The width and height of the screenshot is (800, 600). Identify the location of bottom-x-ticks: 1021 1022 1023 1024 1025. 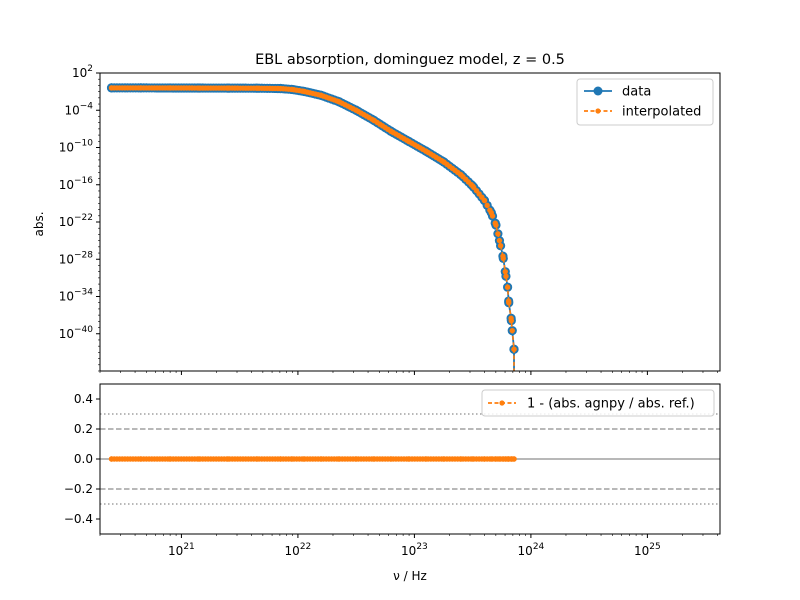
(408, 546).